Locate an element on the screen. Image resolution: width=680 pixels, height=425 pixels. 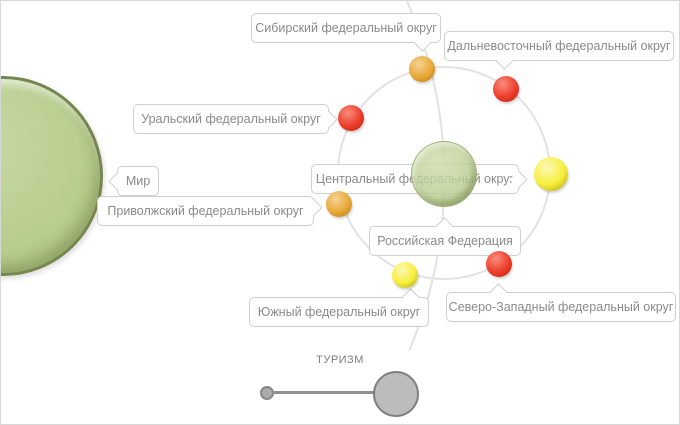
callout-volga-district: Приволжский федеральный округ is located at coordinates (210, 211).